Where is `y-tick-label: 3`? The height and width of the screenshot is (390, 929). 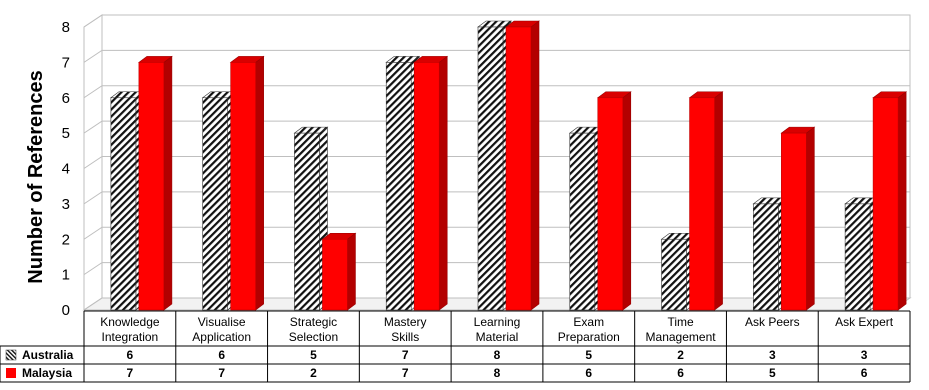 y-tick-label: 3 is located at coordinates (66, 204).